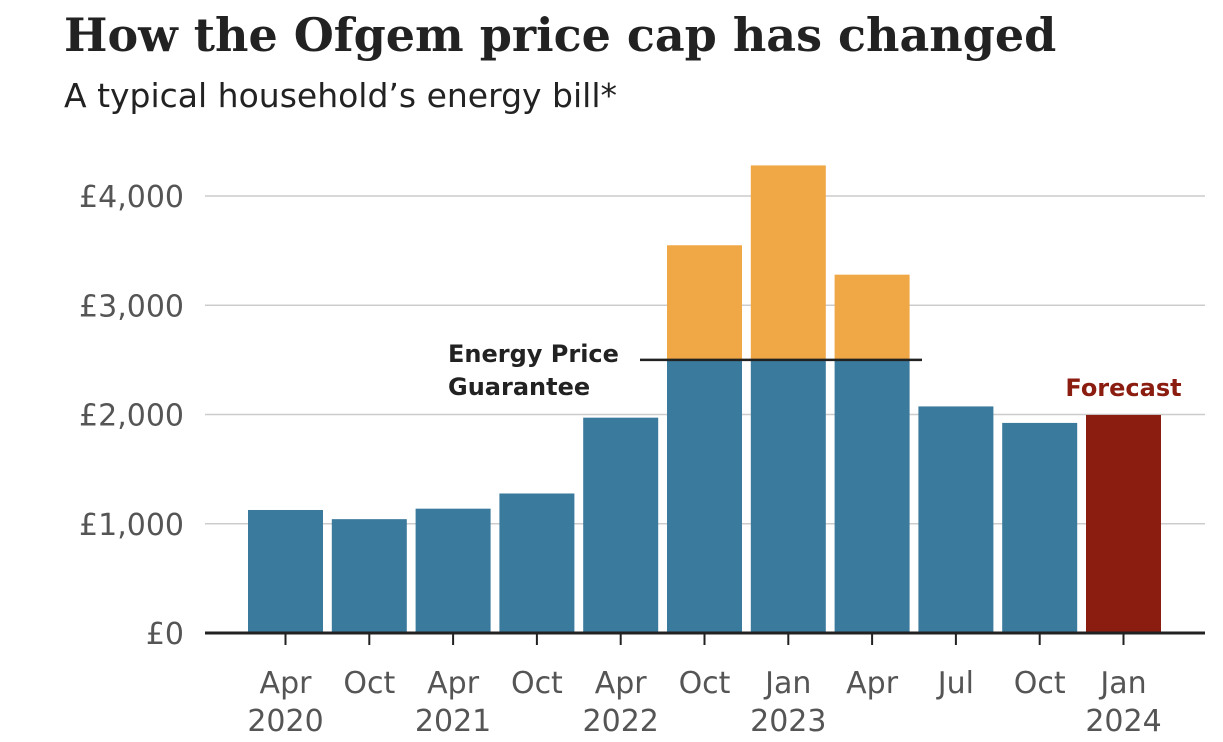 The width and height of the screenshot is (1223, 742). Describe the element at coordinates (1123, 523) in the screenshot. I see `forecast-bar` at that location.